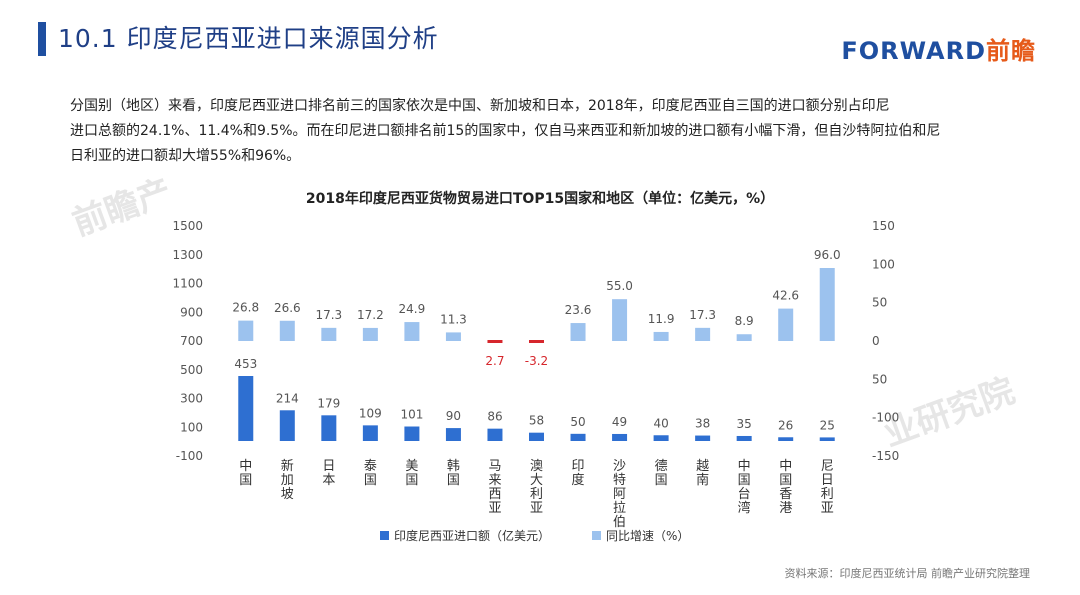 The width and height of the screenshot is (1080, 595). What do you see at coordinates (245, 364) in the screenshot?
I see `amount-value-label: 453` at bounding box center [245, 364].